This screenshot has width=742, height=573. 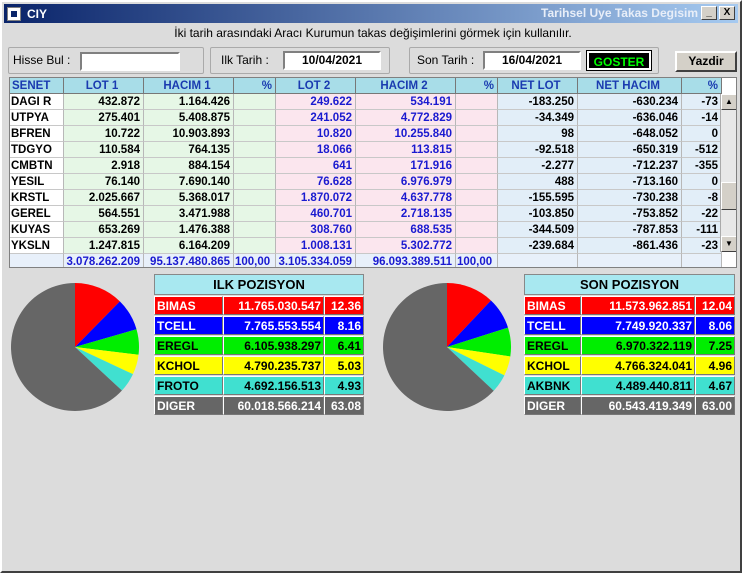 What do you see at coordinates (316, 166) in the screenshot?
I see `table-cell: 641` at bounding box center [316, 166].